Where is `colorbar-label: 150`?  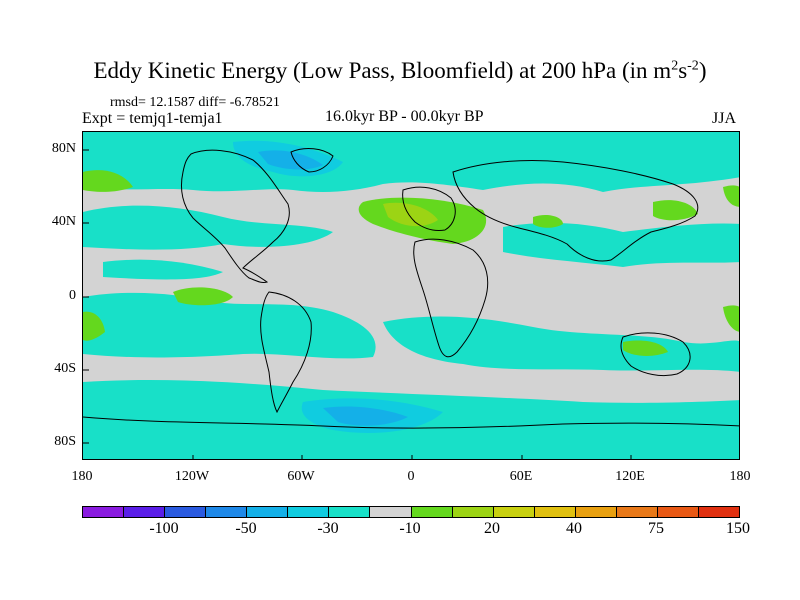 colorbar-label: 150 is located at coordinates (738, 528).